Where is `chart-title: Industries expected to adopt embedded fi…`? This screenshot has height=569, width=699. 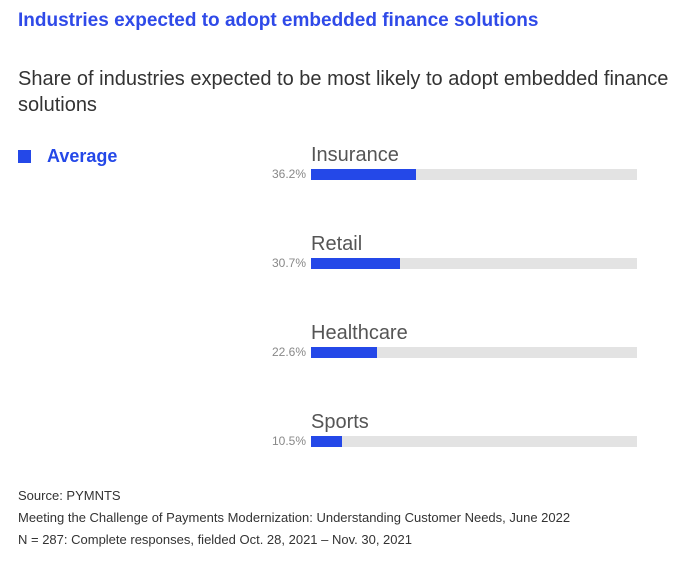 chart-title: Industries expected to adopt embedded fi… is located at coordinates (278, 20).